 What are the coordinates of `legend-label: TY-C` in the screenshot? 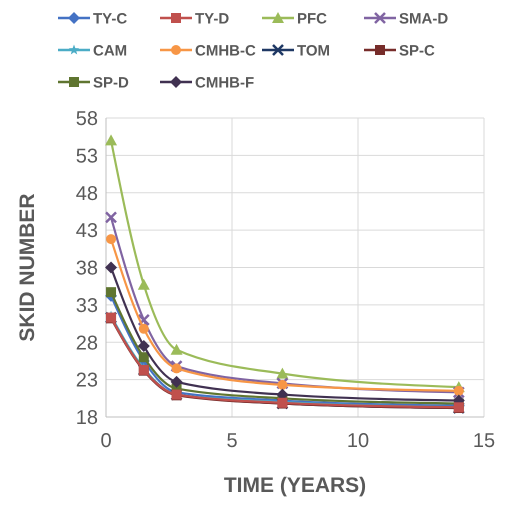 It's located at (110, 19).